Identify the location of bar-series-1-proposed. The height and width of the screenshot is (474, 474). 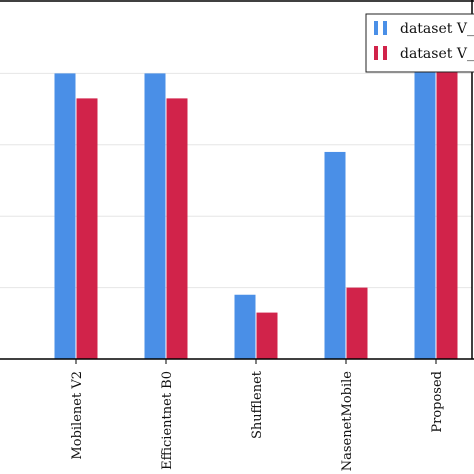
(425, 214).